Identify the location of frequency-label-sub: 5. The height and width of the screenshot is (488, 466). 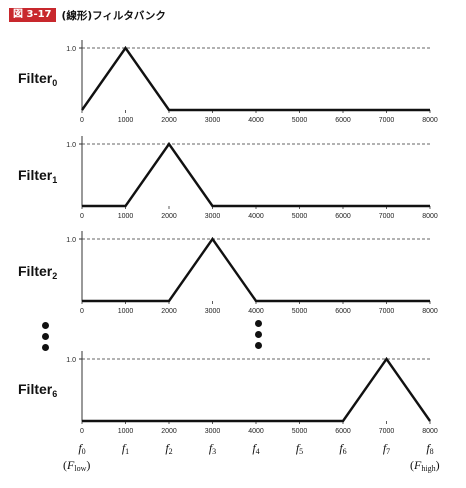
(301, 451).